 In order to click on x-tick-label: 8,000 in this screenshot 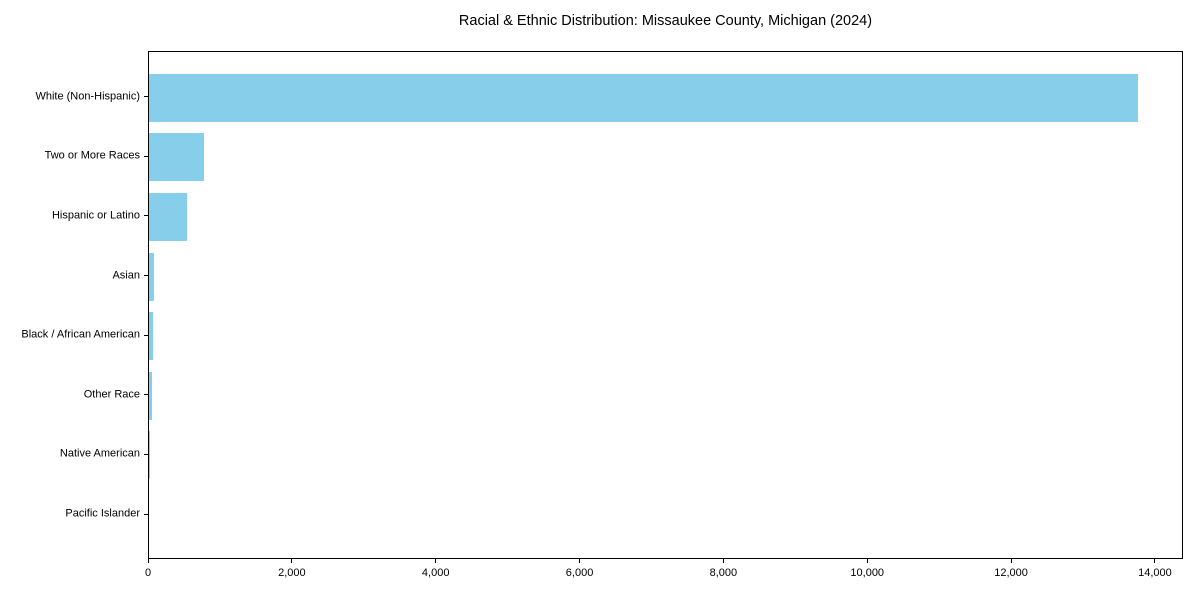, I will do `click(723, 573)`.